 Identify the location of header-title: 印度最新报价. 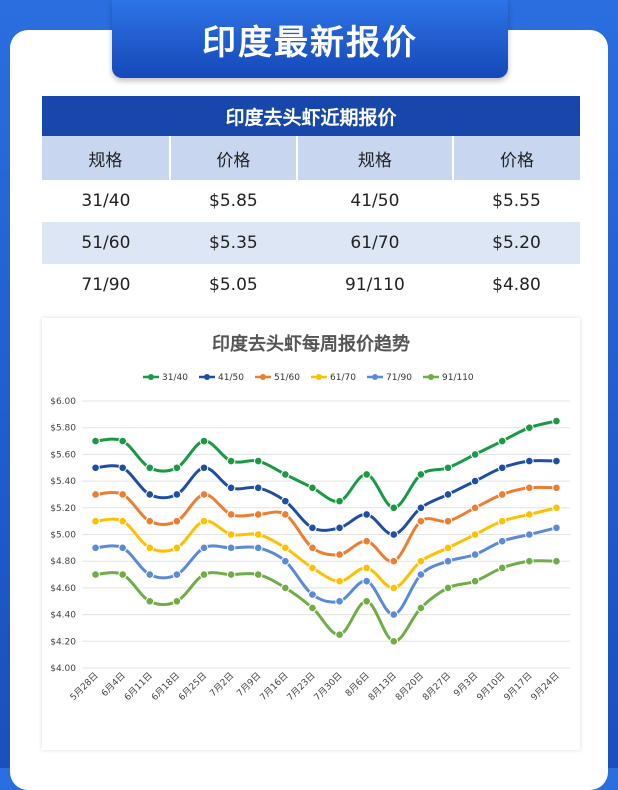
(310, 39).